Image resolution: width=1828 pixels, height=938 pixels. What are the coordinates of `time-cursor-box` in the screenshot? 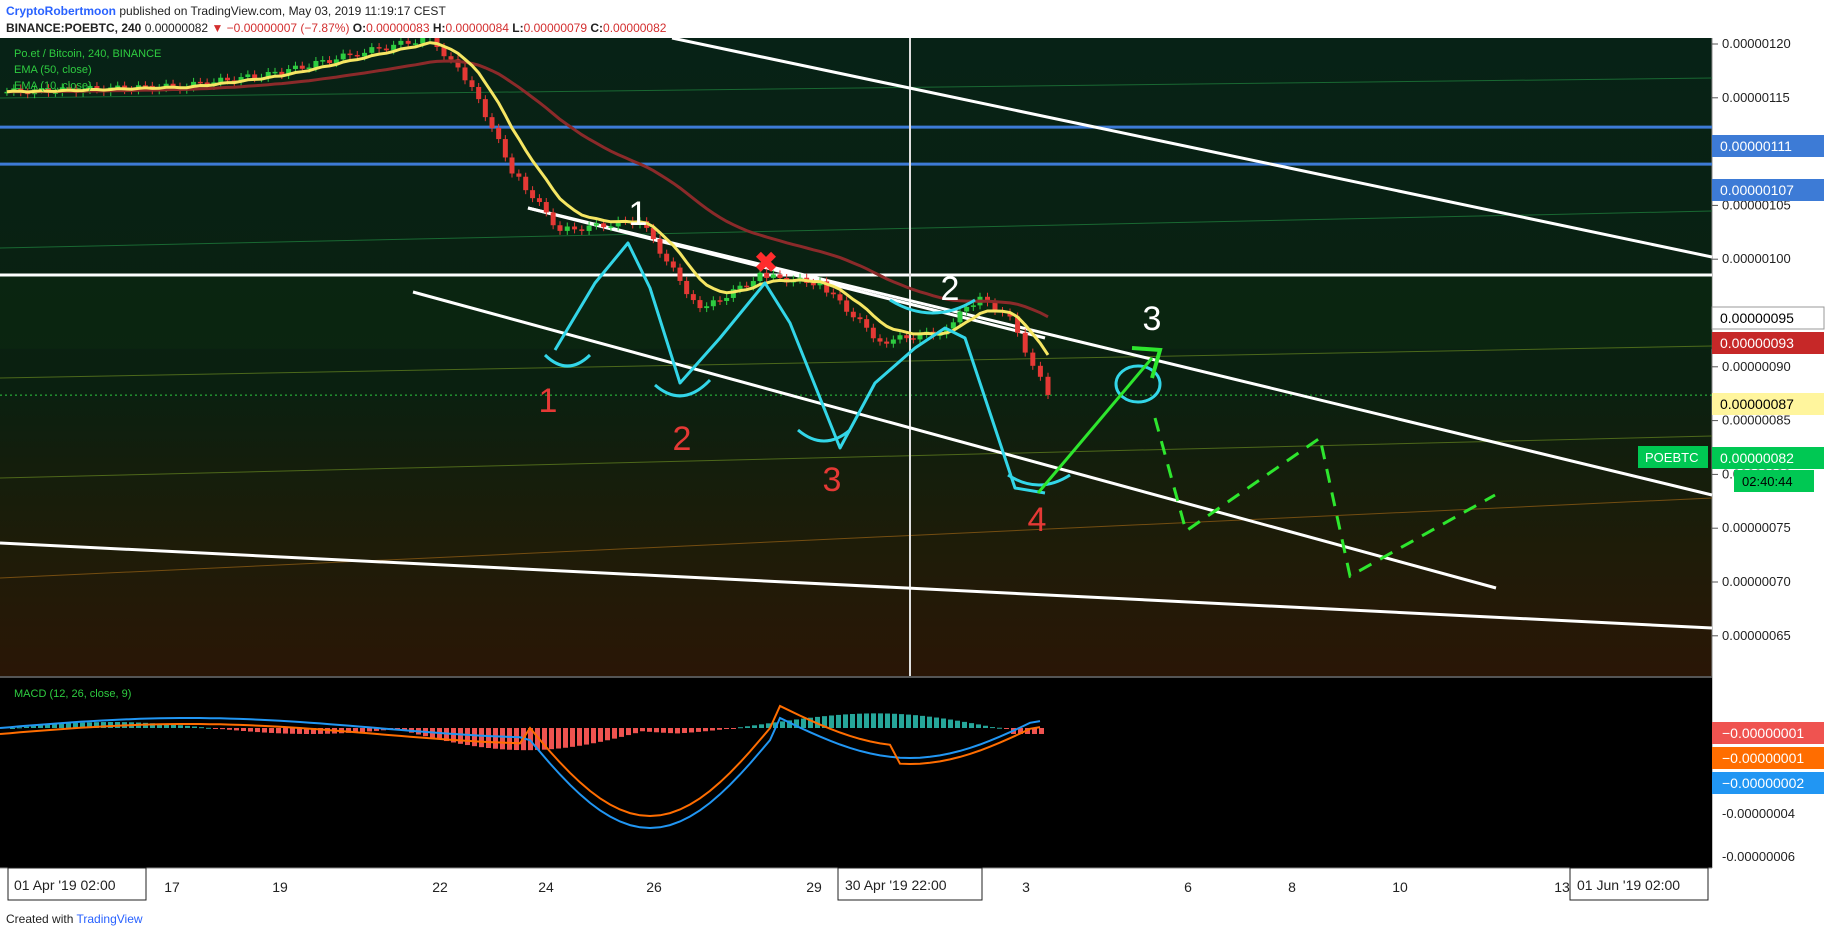 It's located at (910, 884).